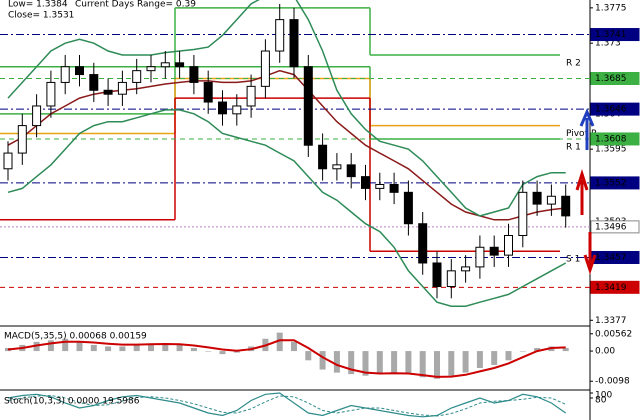 This screenshot has width=640, height=420. Describe the element at coordinates (286, 358) in the screenshot. I see `macd-signal` at that location.